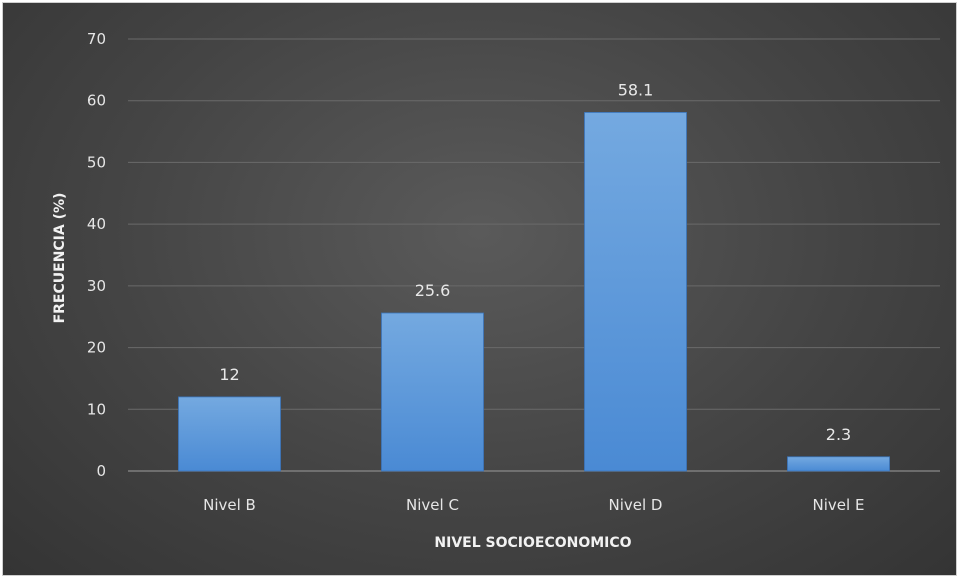 Image resolution: width=959 pixels, height=578 pixels. What do you see at coordinates (96, 286) in the screenshot?
I see `y-tick-label: 30` at bounding box center [96, 286].